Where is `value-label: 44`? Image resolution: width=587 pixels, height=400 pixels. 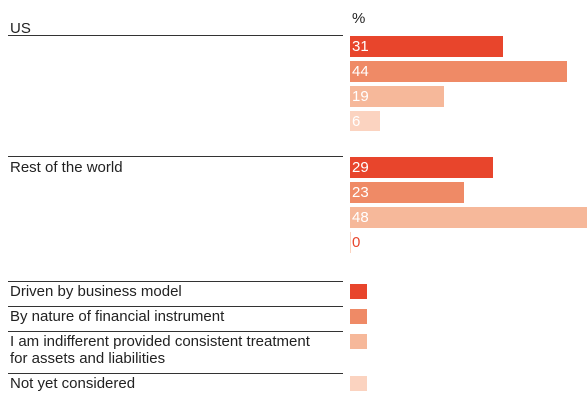 value-label: 44 is located at coordinates (360, 71).